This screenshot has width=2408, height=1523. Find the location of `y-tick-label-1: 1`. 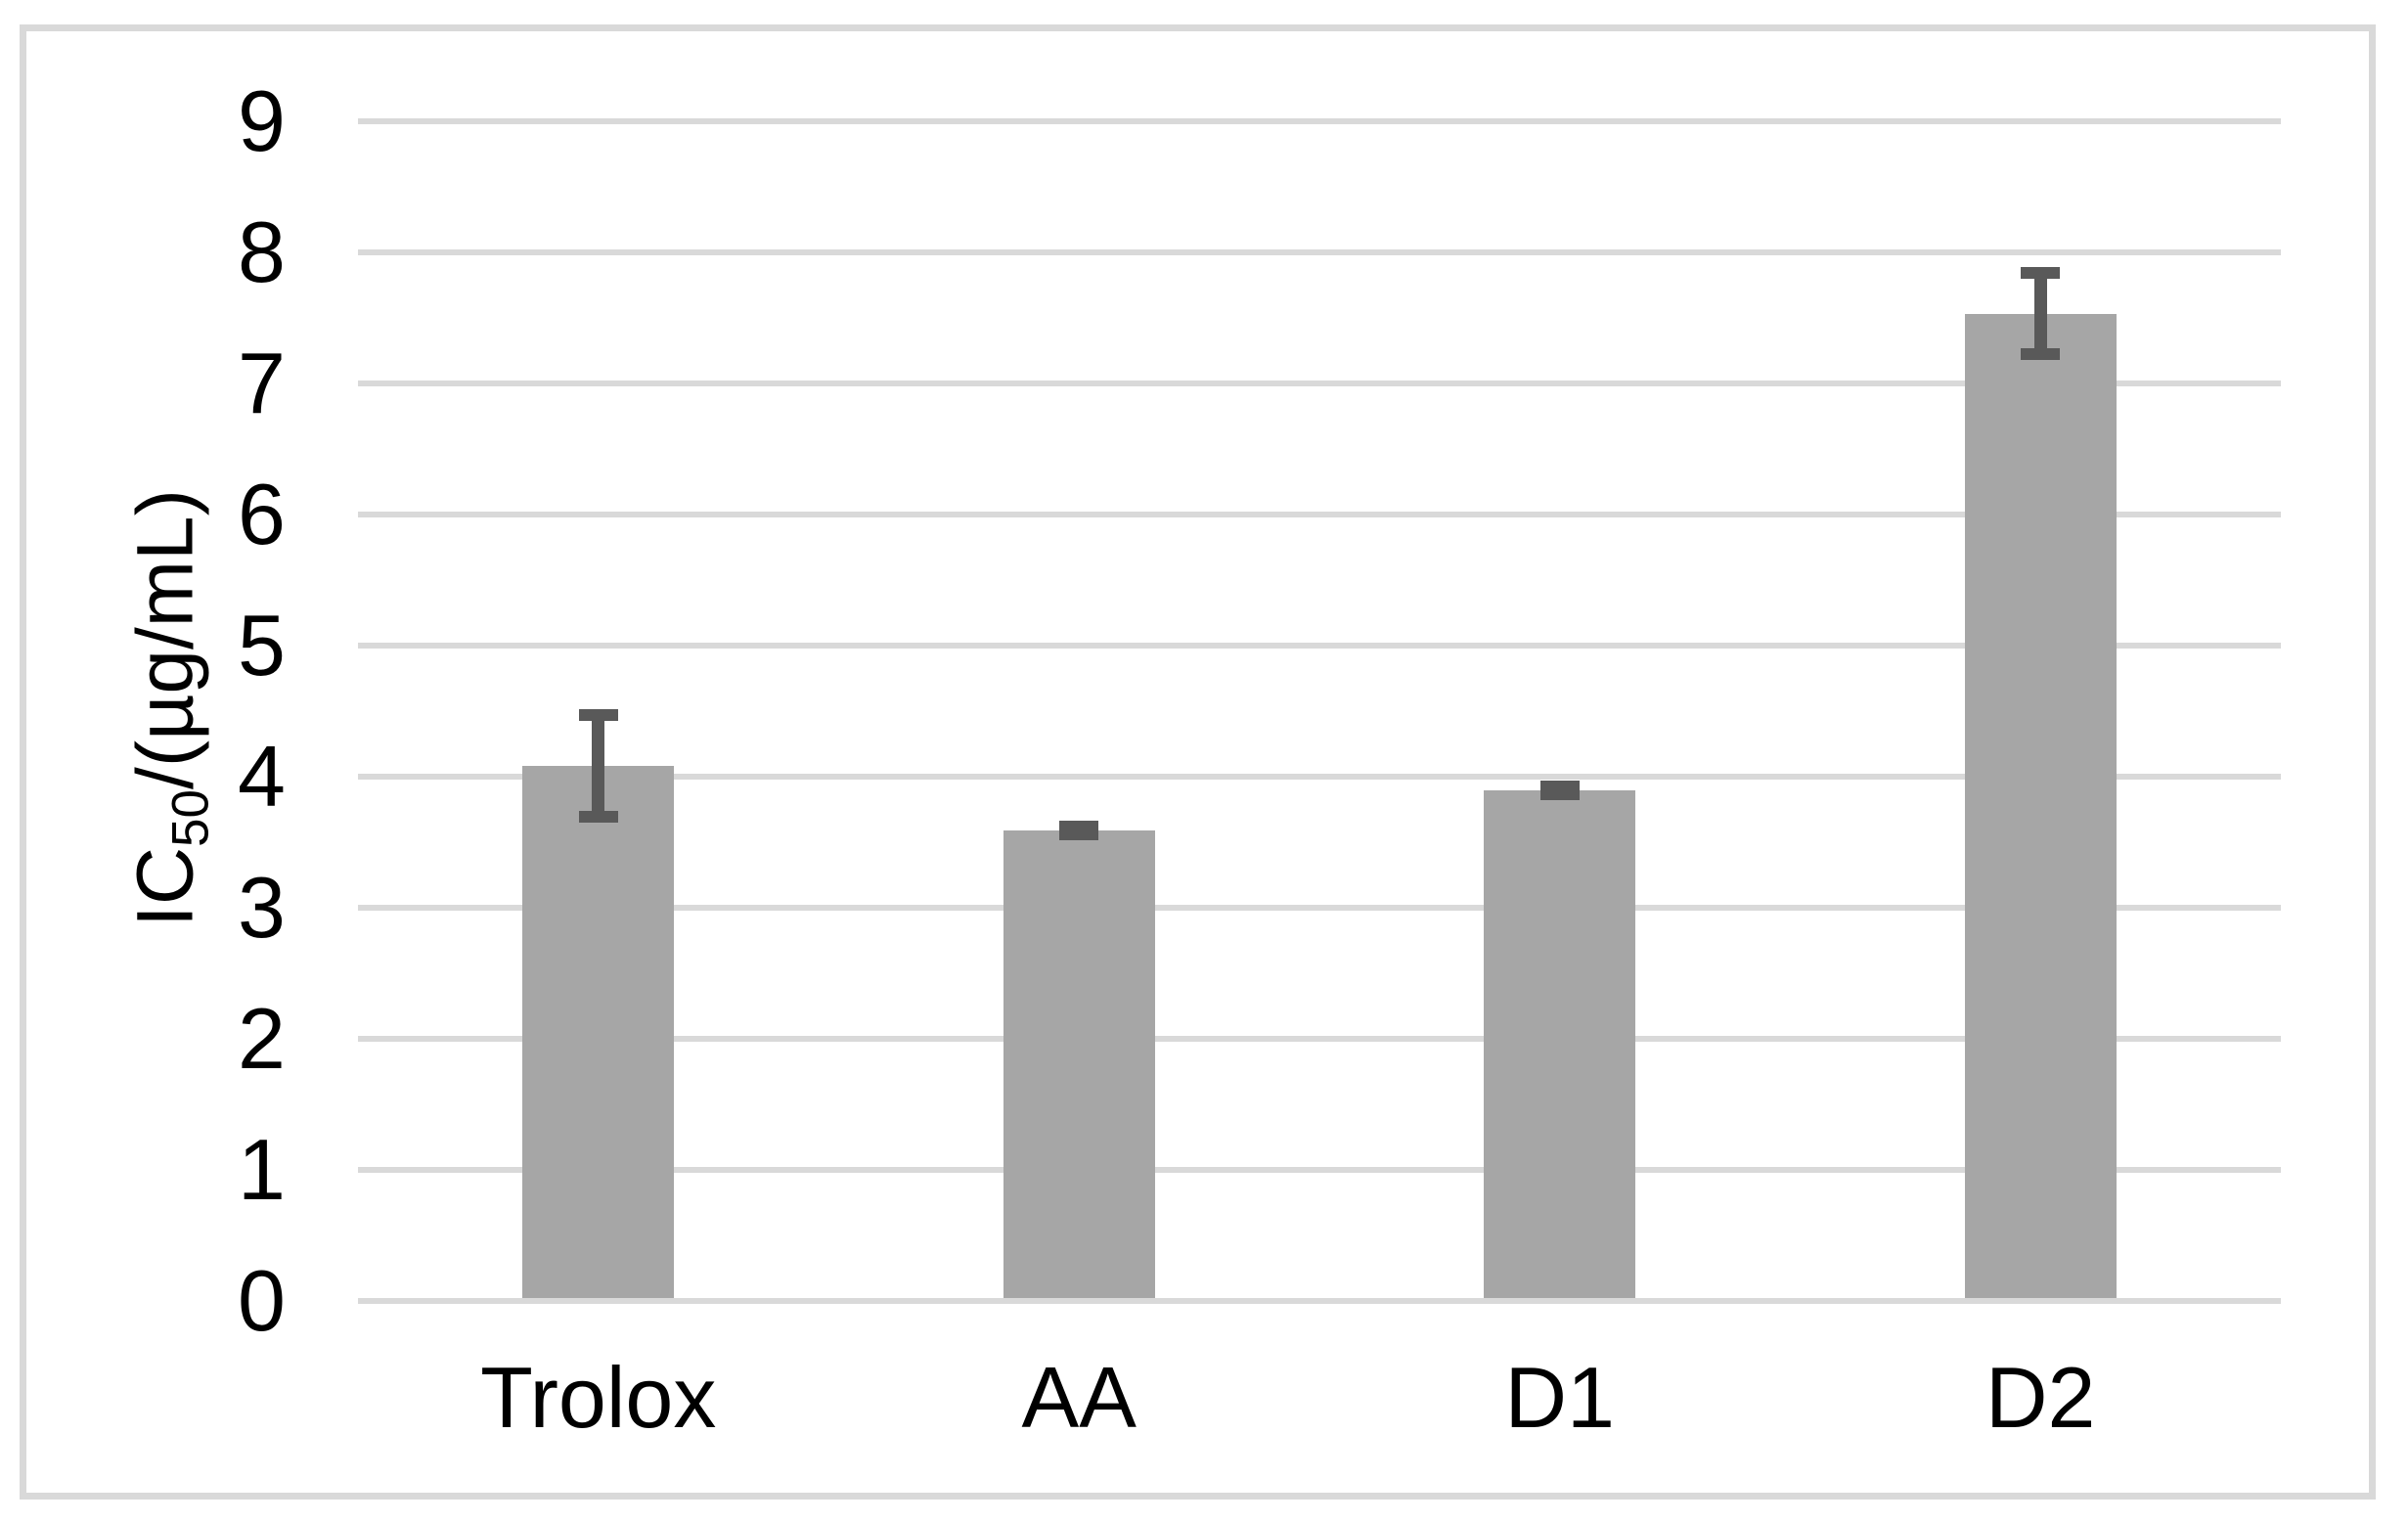

y-tick-label-1: 1 is located at coordinates (262, 1170).